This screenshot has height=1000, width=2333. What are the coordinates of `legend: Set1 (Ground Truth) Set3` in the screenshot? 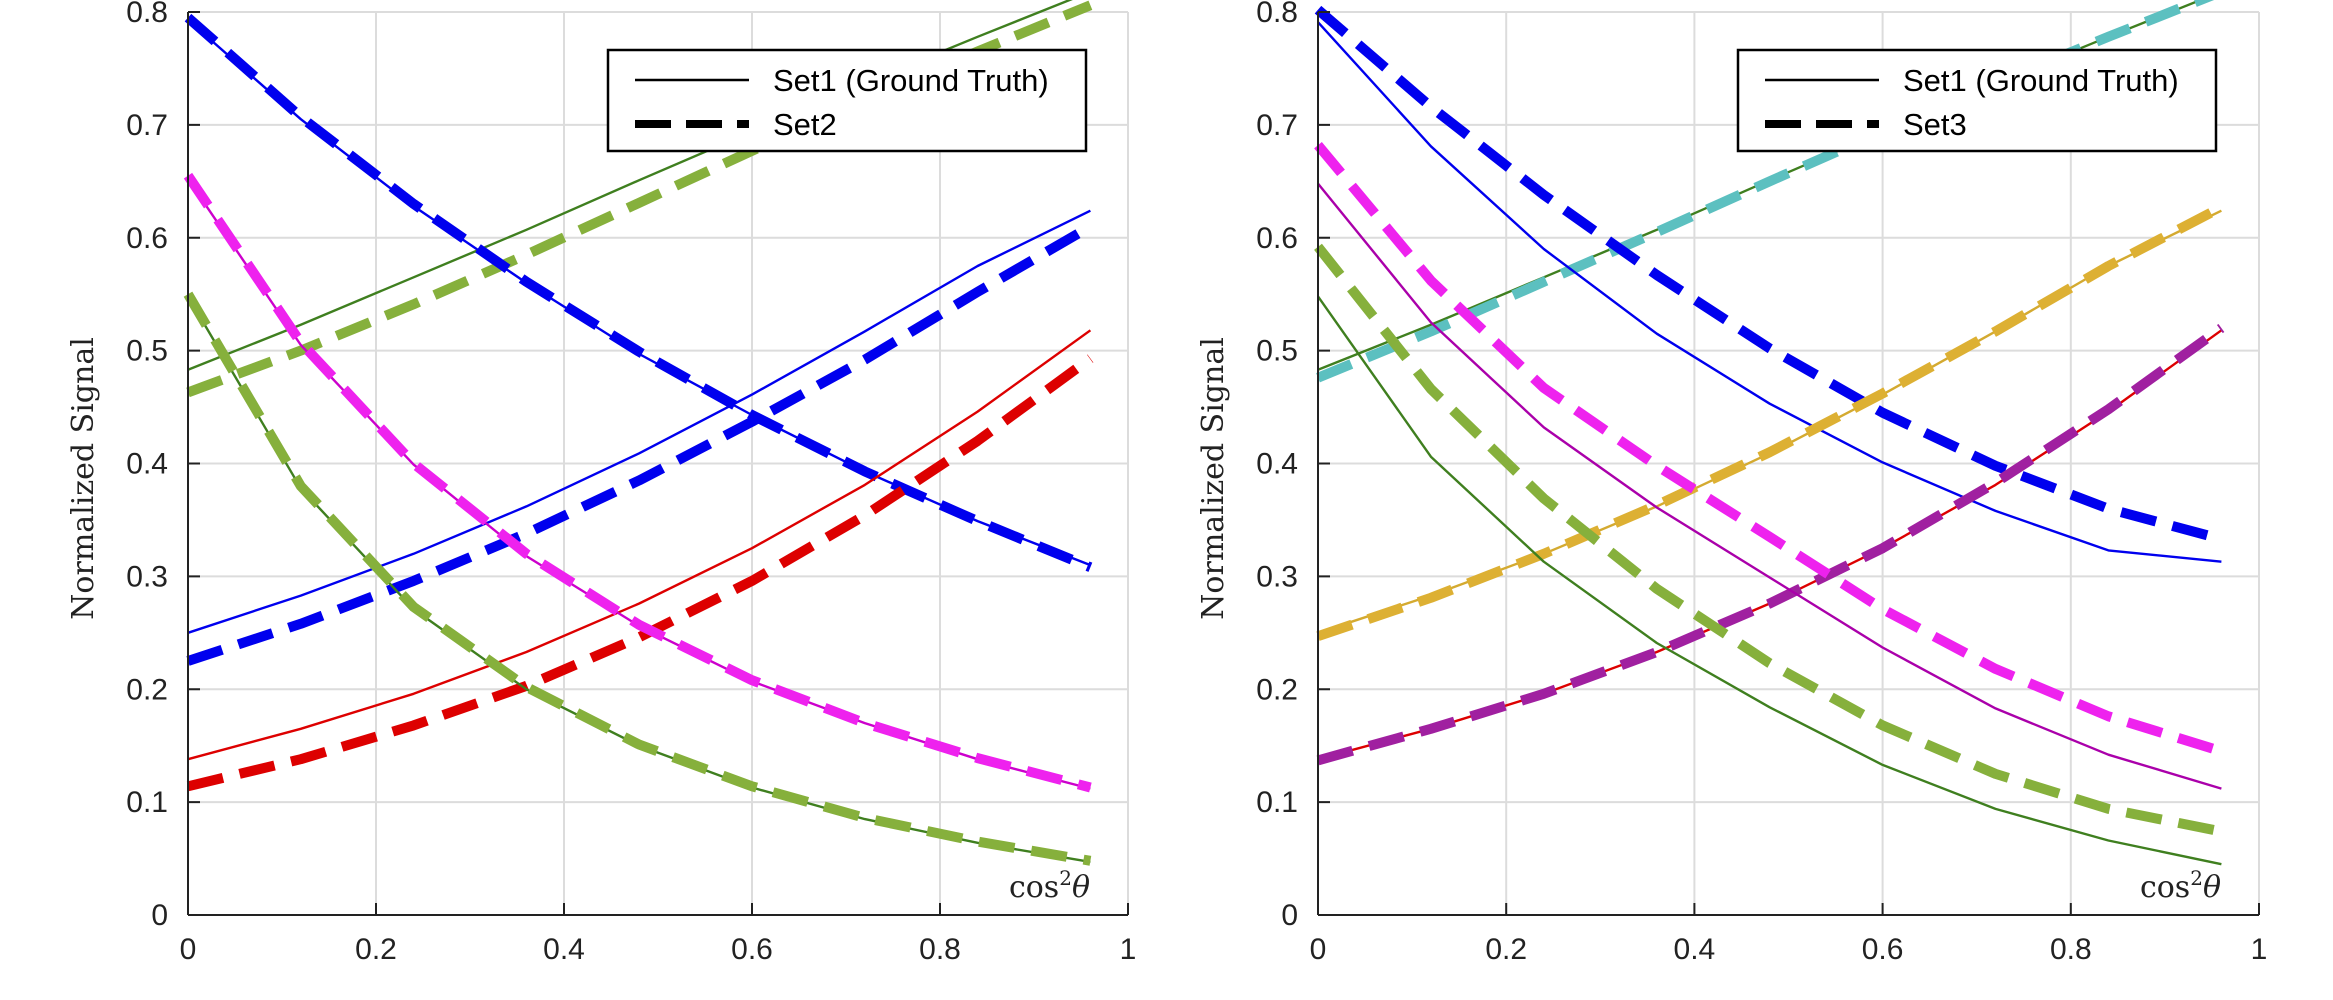 It's located at (1977, 100).